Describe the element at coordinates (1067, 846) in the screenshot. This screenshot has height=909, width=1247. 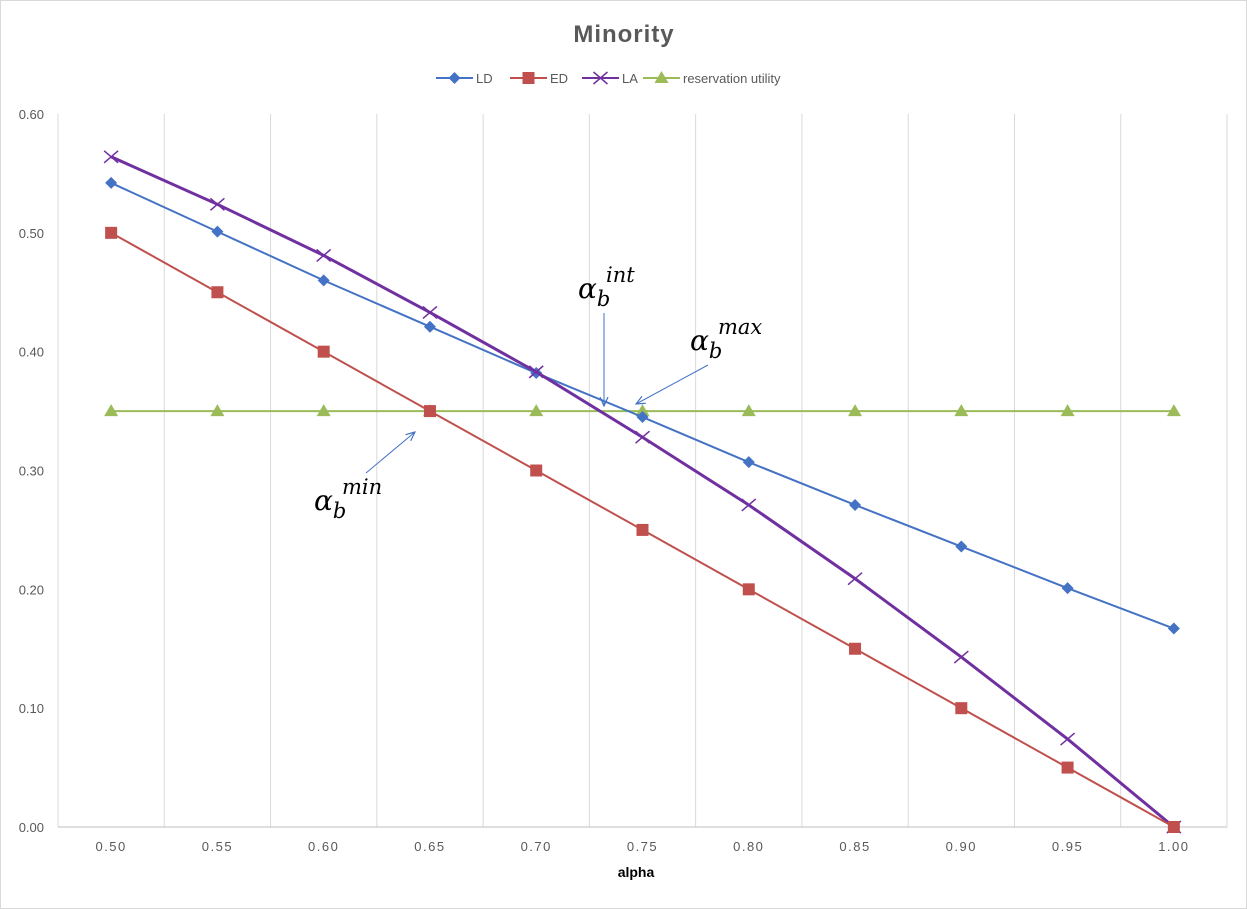
I see `x-tick-label: 0.95` at that location.